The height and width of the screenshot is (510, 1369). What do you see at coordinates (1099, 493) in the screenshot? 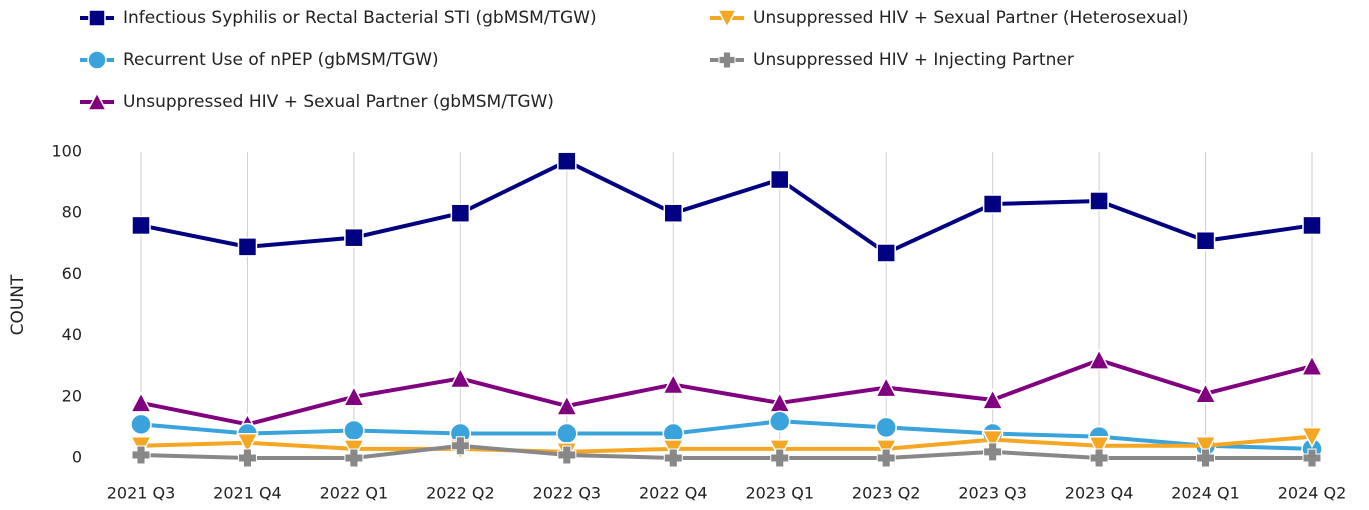
I see `x-tick-label: 2023 Q4` at bounding box center [1099, 493].